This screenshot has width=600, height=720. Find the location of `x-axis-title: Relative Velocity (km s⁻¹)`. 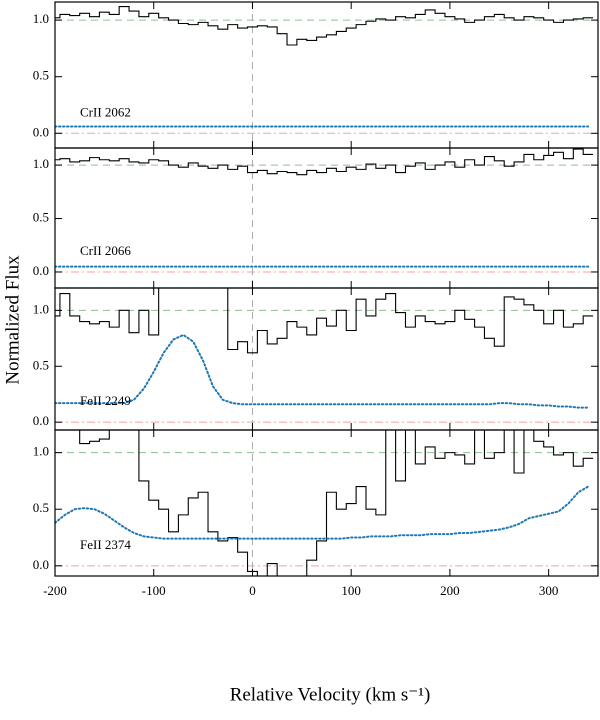

x-axis-title: Relative Velocity (km s⁻¹) is located at coordinates (330, 694).